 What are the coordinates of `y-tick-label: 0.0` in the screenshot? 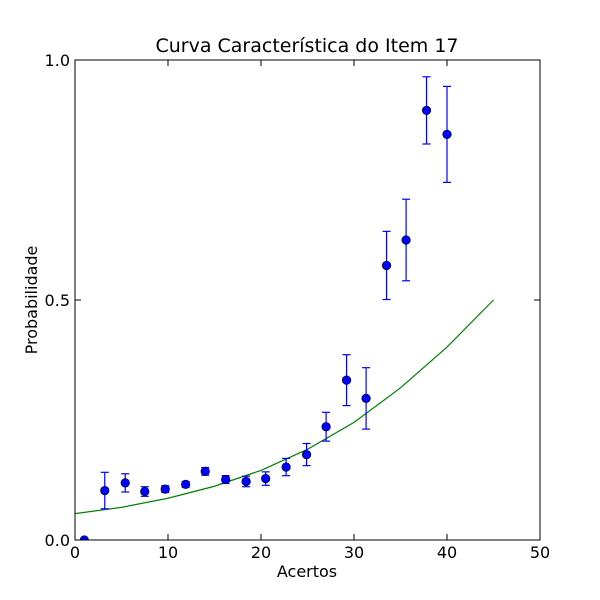 It's located at (57, 540).